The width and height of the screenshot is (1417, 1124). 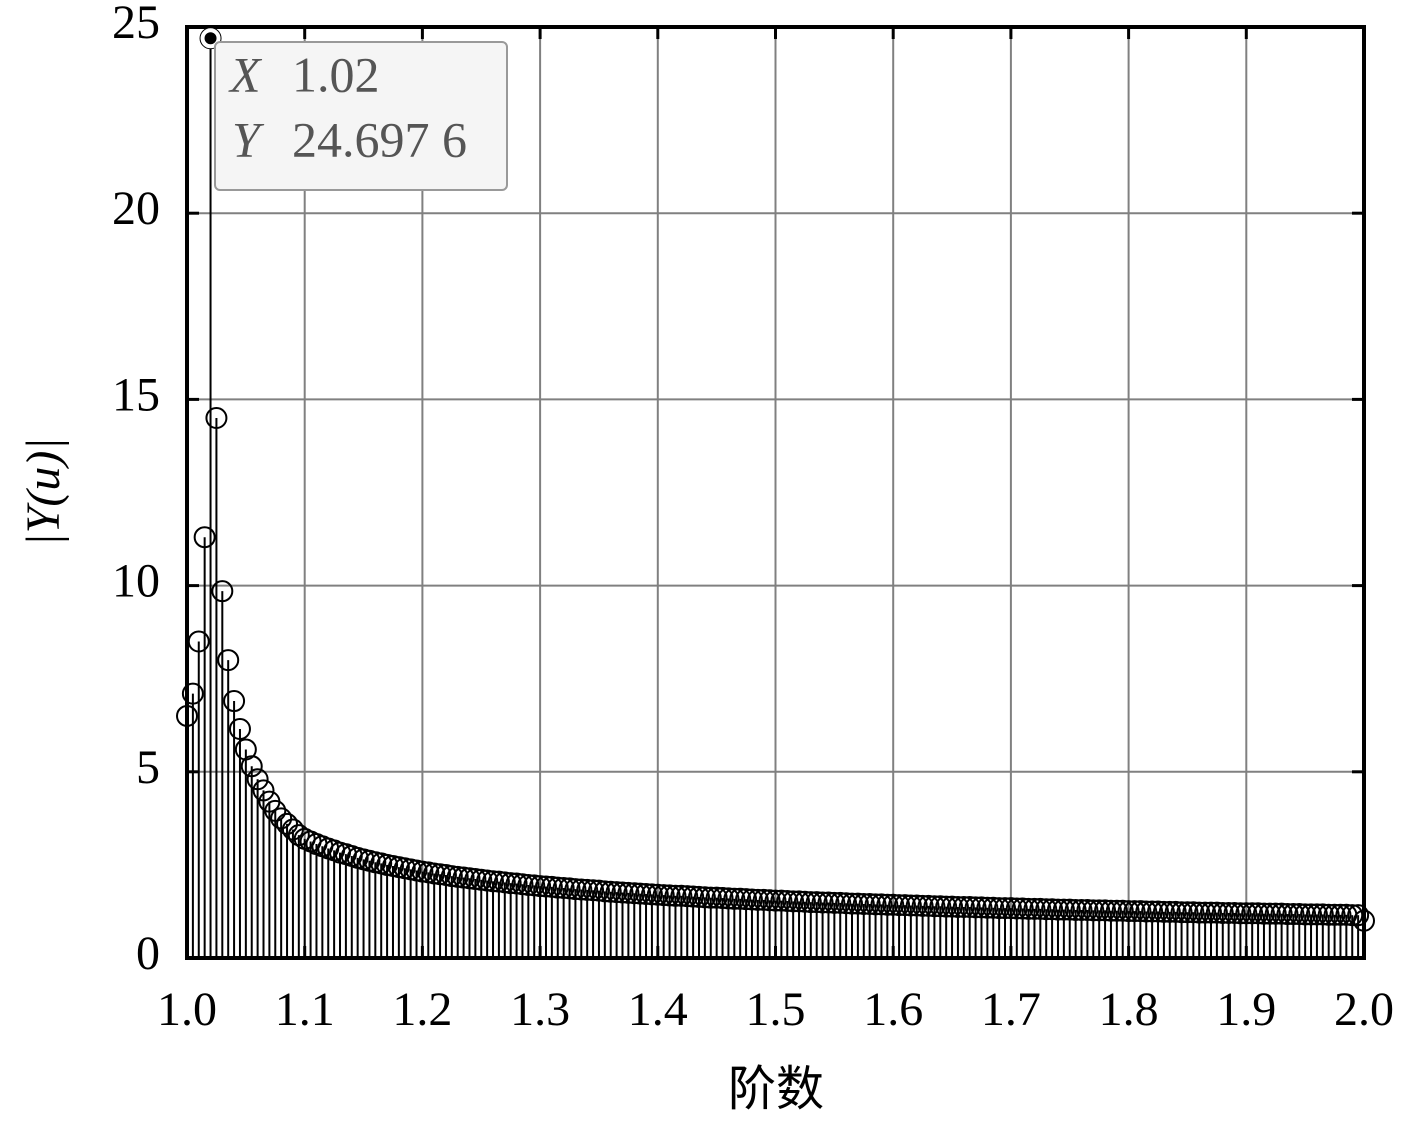 I want to click on x-tick-label: 1.6, so click(x=893, y=1009).